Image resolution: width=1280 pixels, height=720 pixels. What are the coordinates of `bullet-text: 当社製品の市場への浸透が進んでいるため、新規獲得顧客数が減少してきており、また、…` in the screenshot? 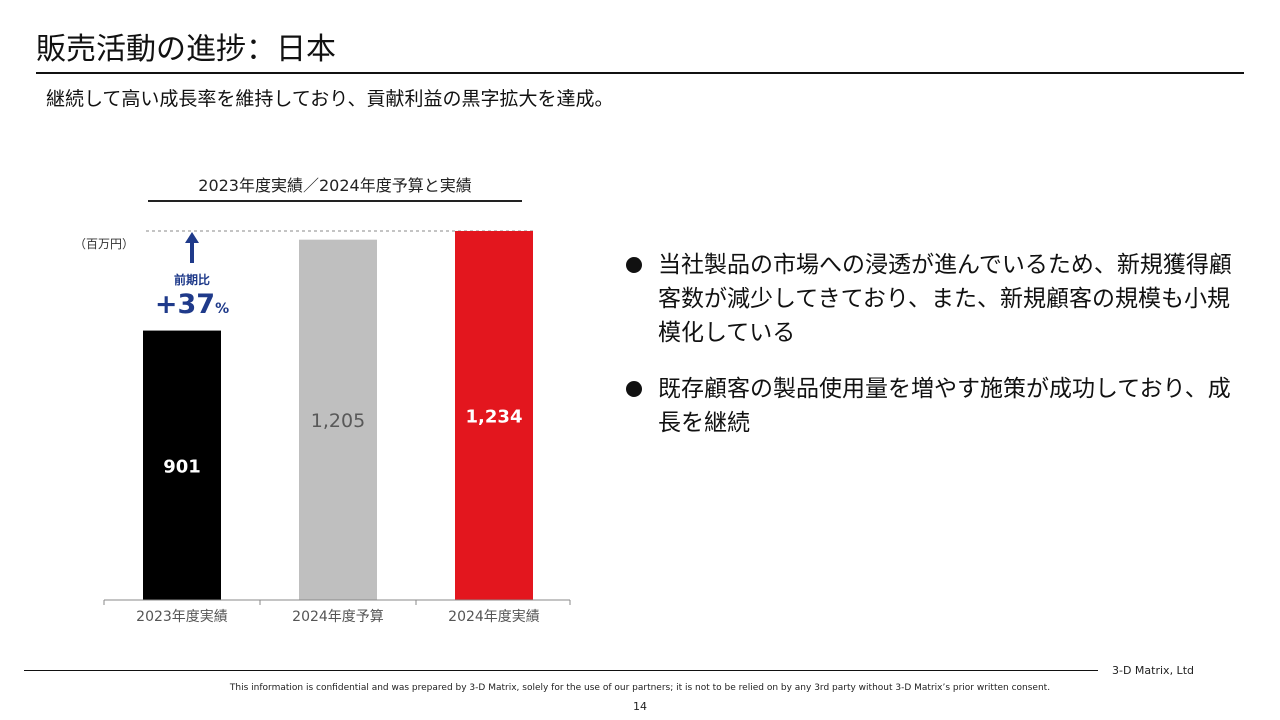 It's located at (945, 299).